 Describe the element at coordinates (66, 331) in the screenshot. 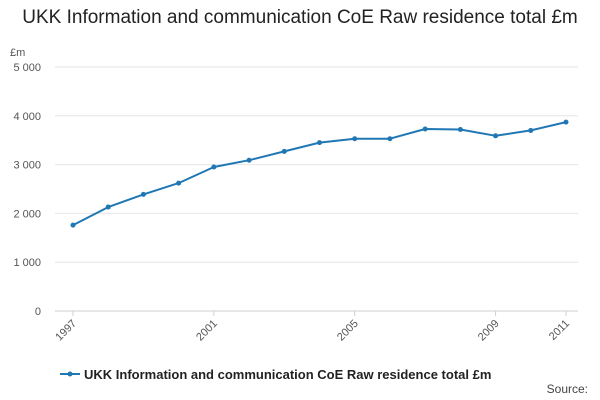

I see `x-tick-label: 1997` at that location.